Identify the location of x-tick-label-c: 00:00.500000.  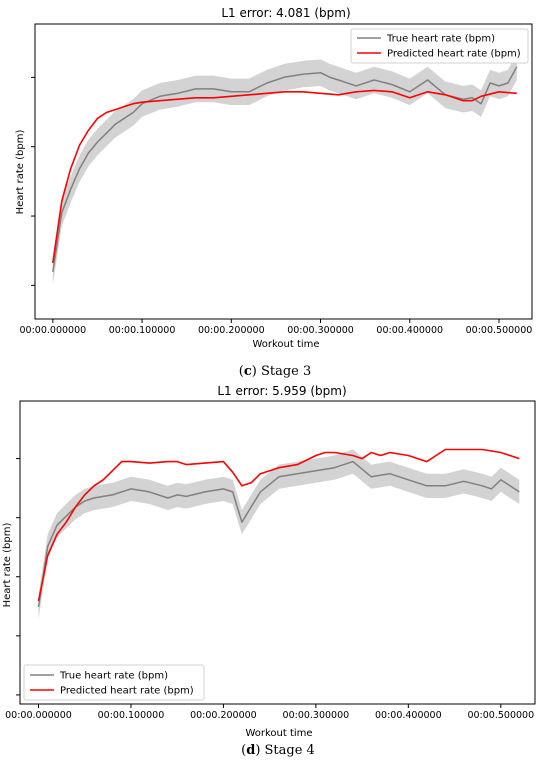
(499, 330).